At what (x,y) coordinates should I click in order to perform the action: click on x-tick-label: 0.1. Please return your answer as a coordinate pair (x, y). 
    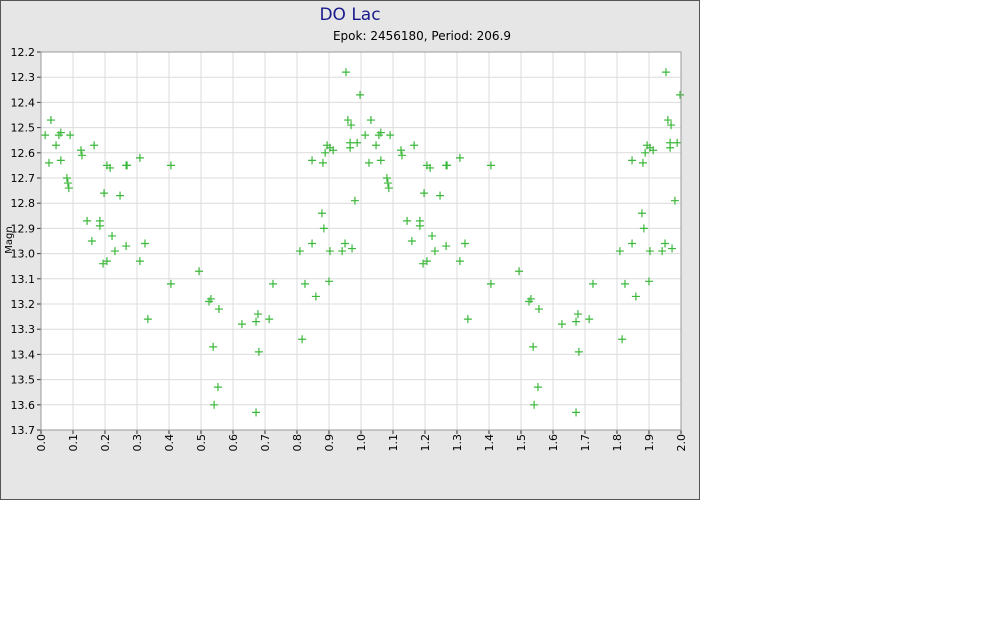
    Looking at the image, I should click on (73, 443).